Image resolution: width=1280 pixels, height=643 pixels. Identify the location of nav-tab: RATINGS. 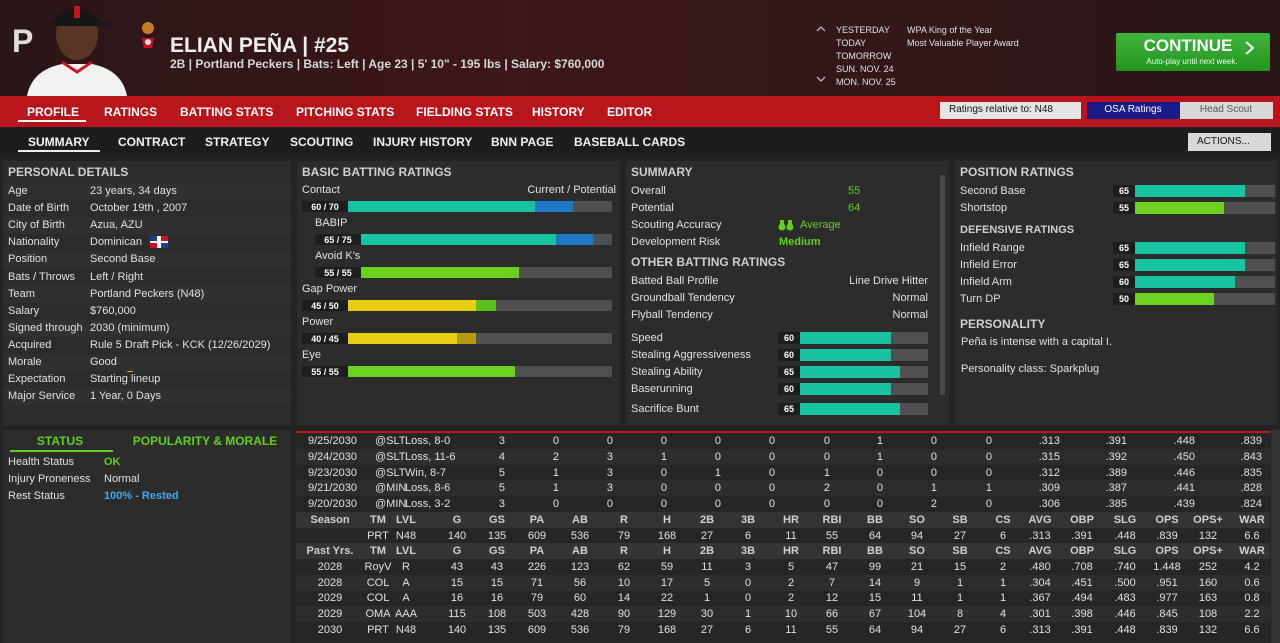
(131, 112).